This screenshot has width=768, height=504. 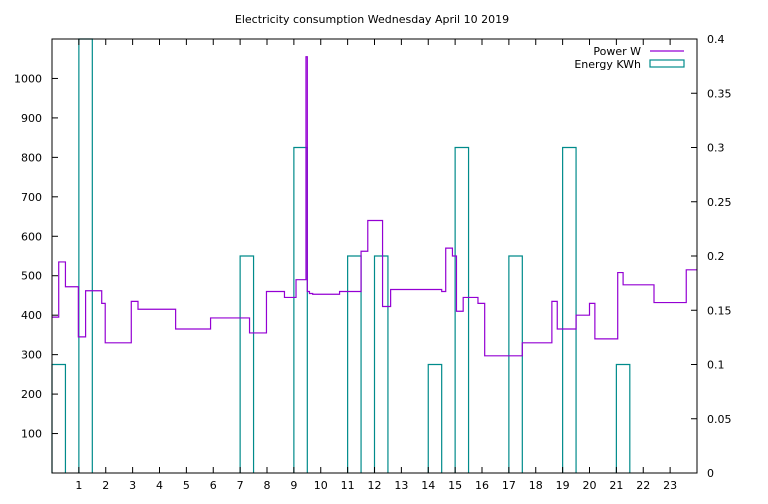 I want to click on x-tick-label: 8, so click(x=267, y=485).